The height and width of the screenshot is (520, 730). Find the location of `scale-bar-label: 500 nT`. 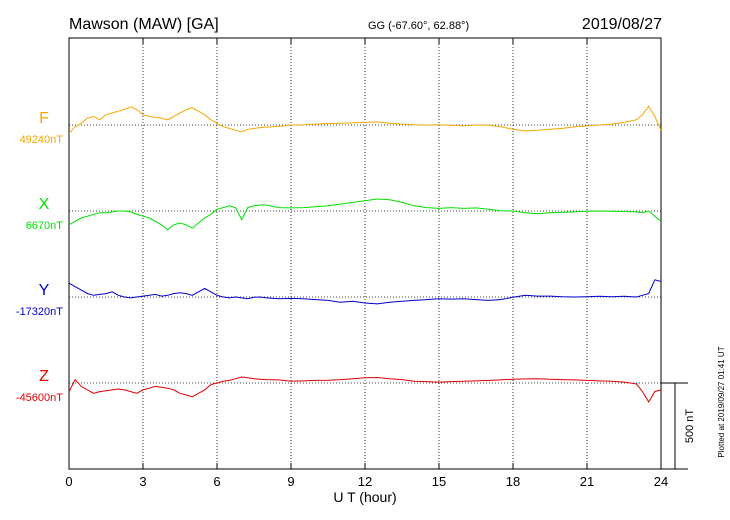

scale-bar-label: 500 nT is located at coordinates (690, 426).